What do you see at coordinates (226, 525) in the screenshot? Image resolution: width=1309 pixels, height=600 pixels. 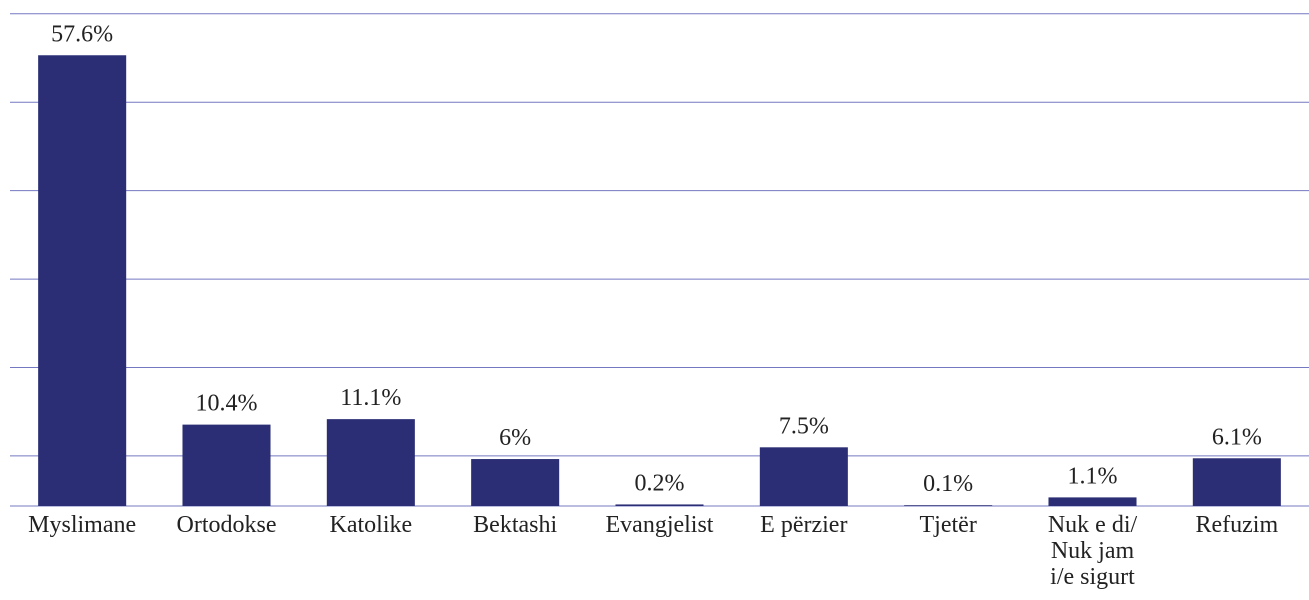 I see `x-tick-label: Ortodokse` at bounding box center [226, 525].